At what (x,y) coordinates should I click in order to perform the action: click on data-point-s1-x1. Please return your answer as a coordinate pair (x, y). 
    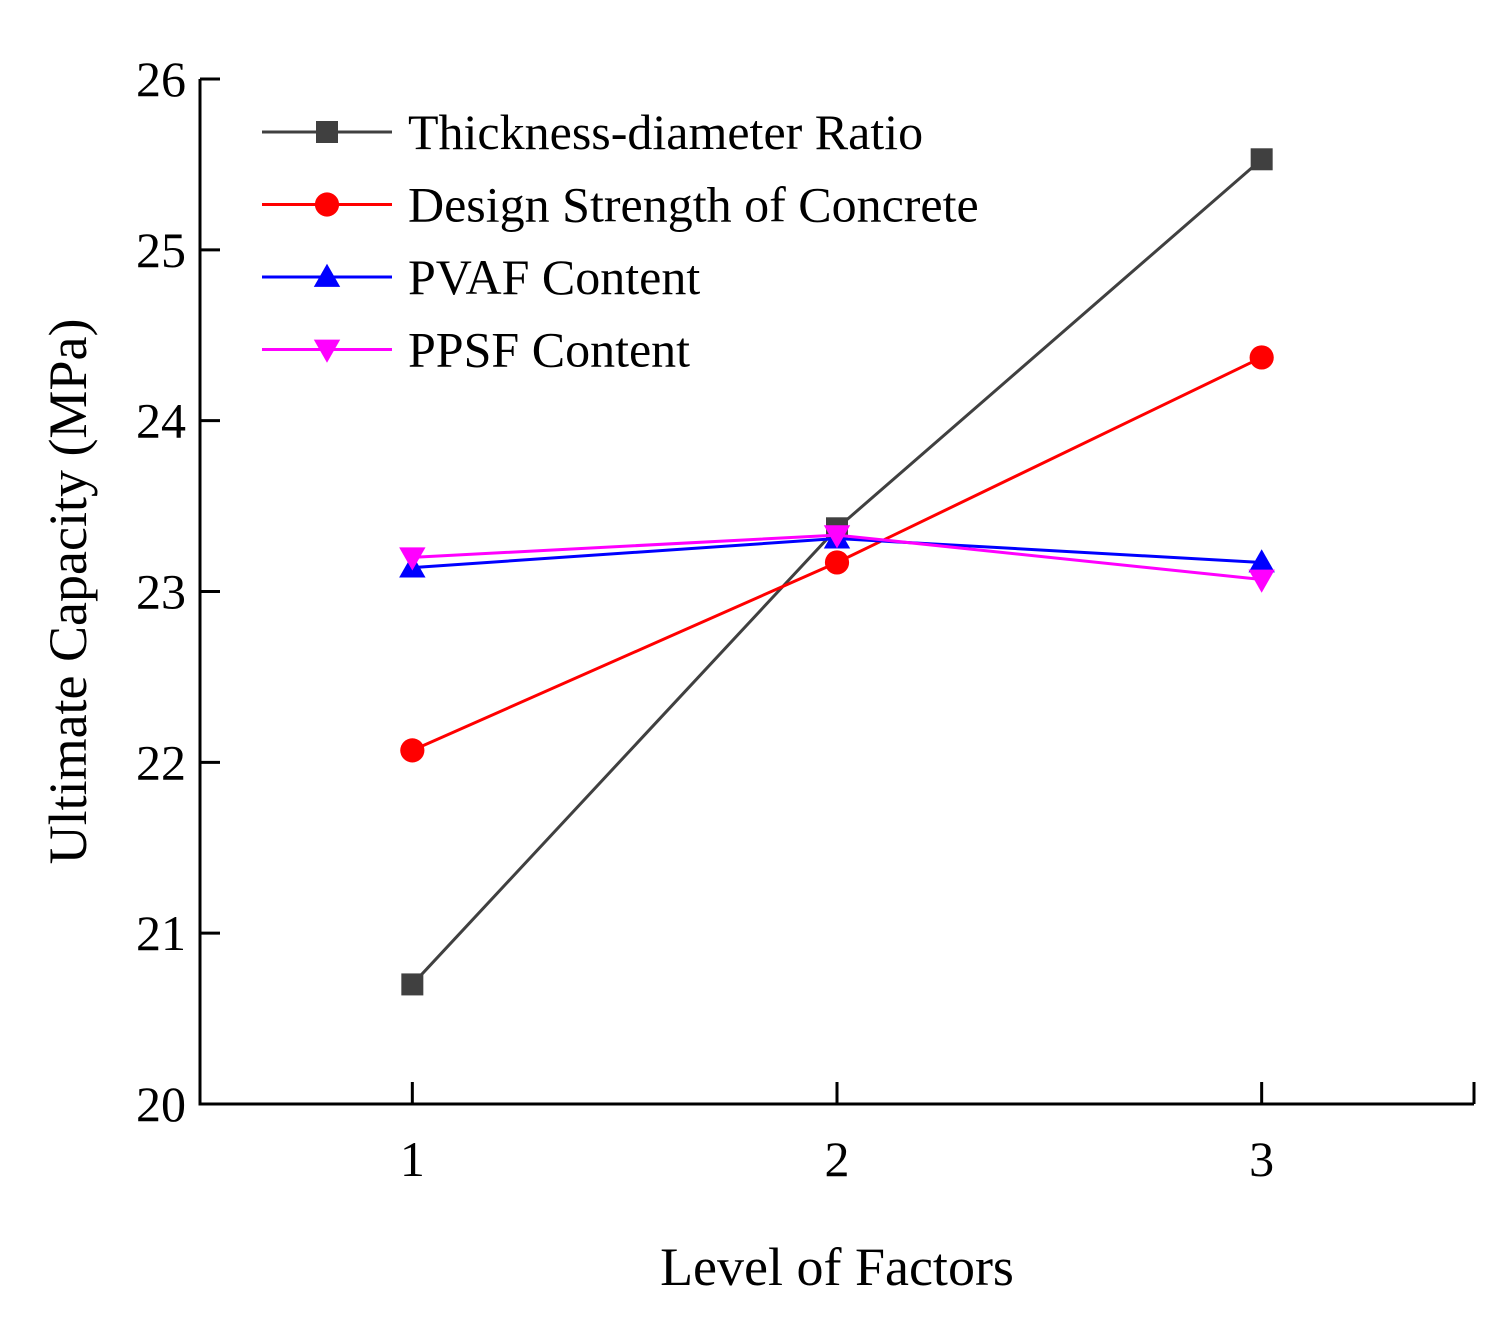
    Looking at the image, I should click on (412, 984).